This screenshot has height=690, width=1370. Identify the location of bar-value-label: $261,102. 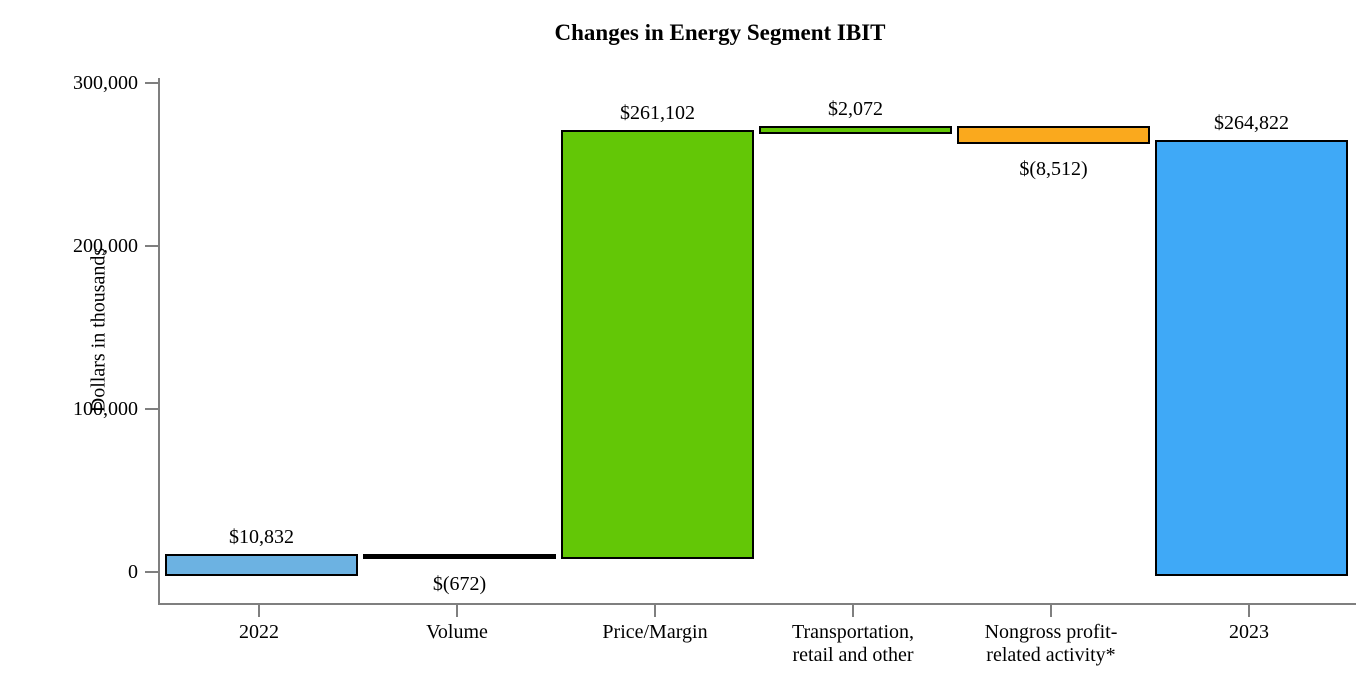
(657, 112).